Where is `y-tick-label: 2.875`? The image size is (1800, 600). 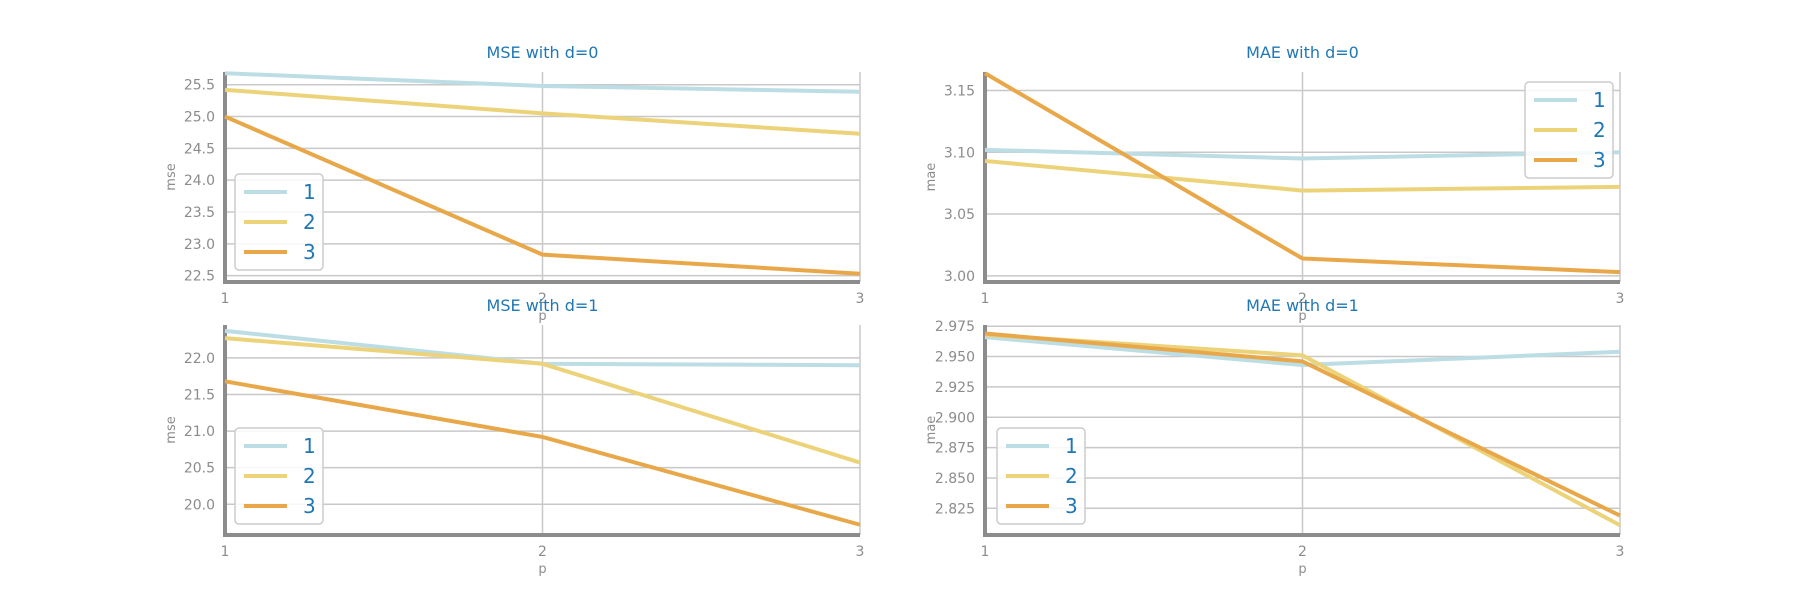
y-tick-label: 2.875 is located at coordinates (955, 449).